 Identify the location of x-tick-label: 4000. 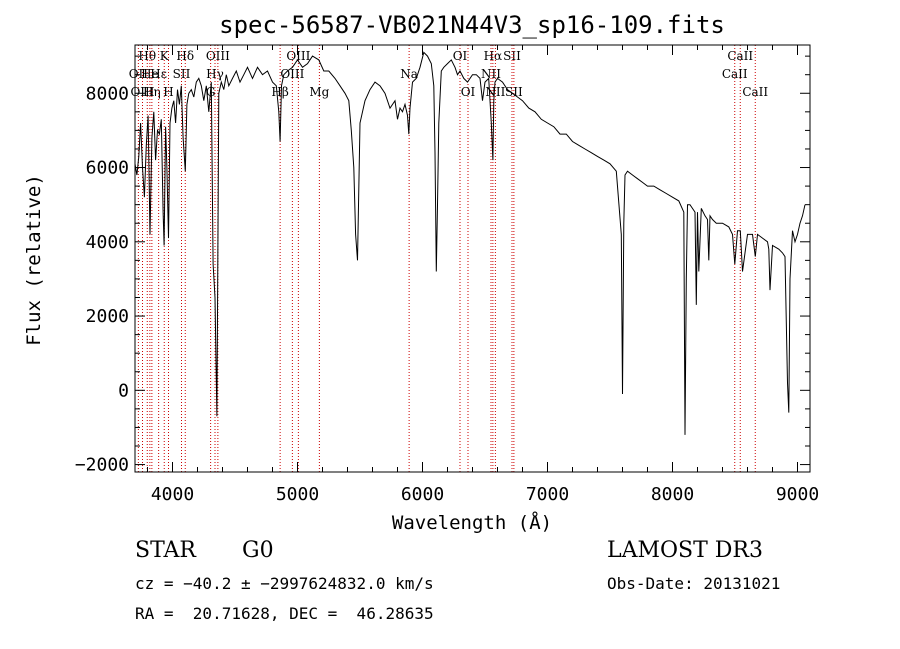
(172, 494).